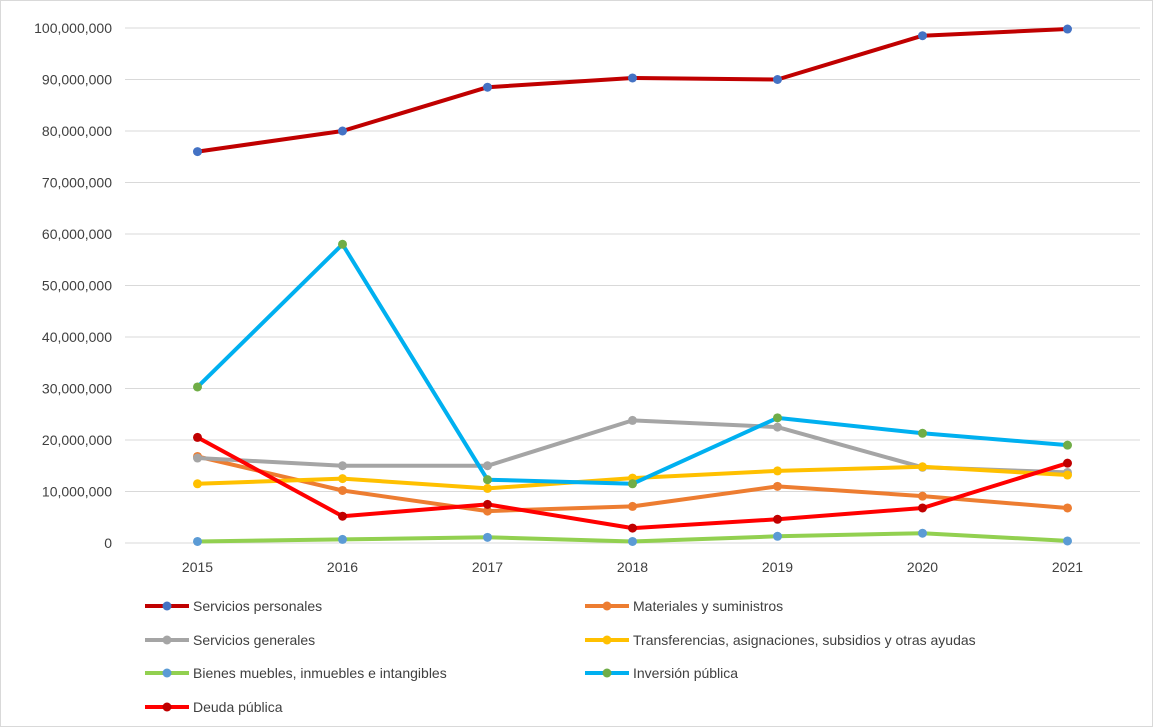 This screenshot has width=1153, height=727. What do you see at coordinates (77, 234) in the screenshot?
I see `y-tick-label: 60,000,000` at bounding box center [77, 234].